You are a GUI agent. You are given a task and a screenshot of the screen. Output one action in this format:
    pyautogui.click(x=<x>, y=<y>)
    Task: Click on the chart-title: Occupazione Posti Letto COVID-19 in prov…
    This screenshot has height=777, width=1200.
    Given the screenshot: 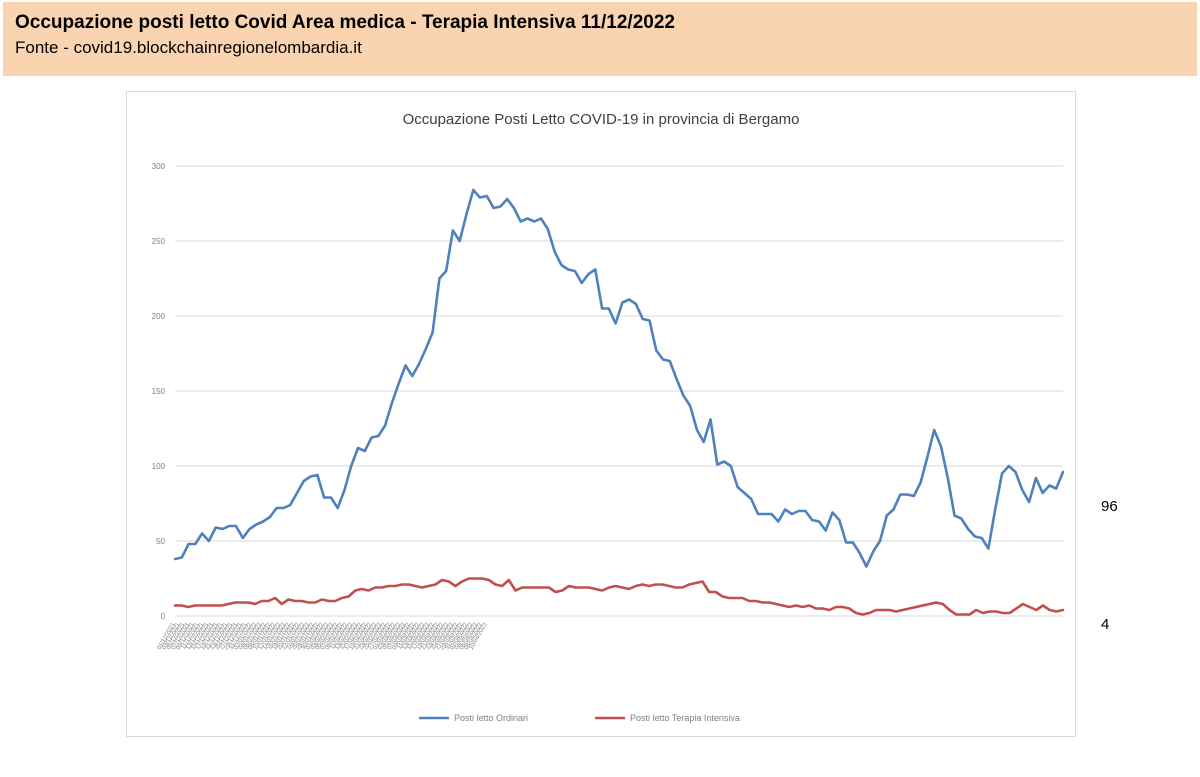 What is the action you would take?
    pyautogui.click(x=601, y=119)
    